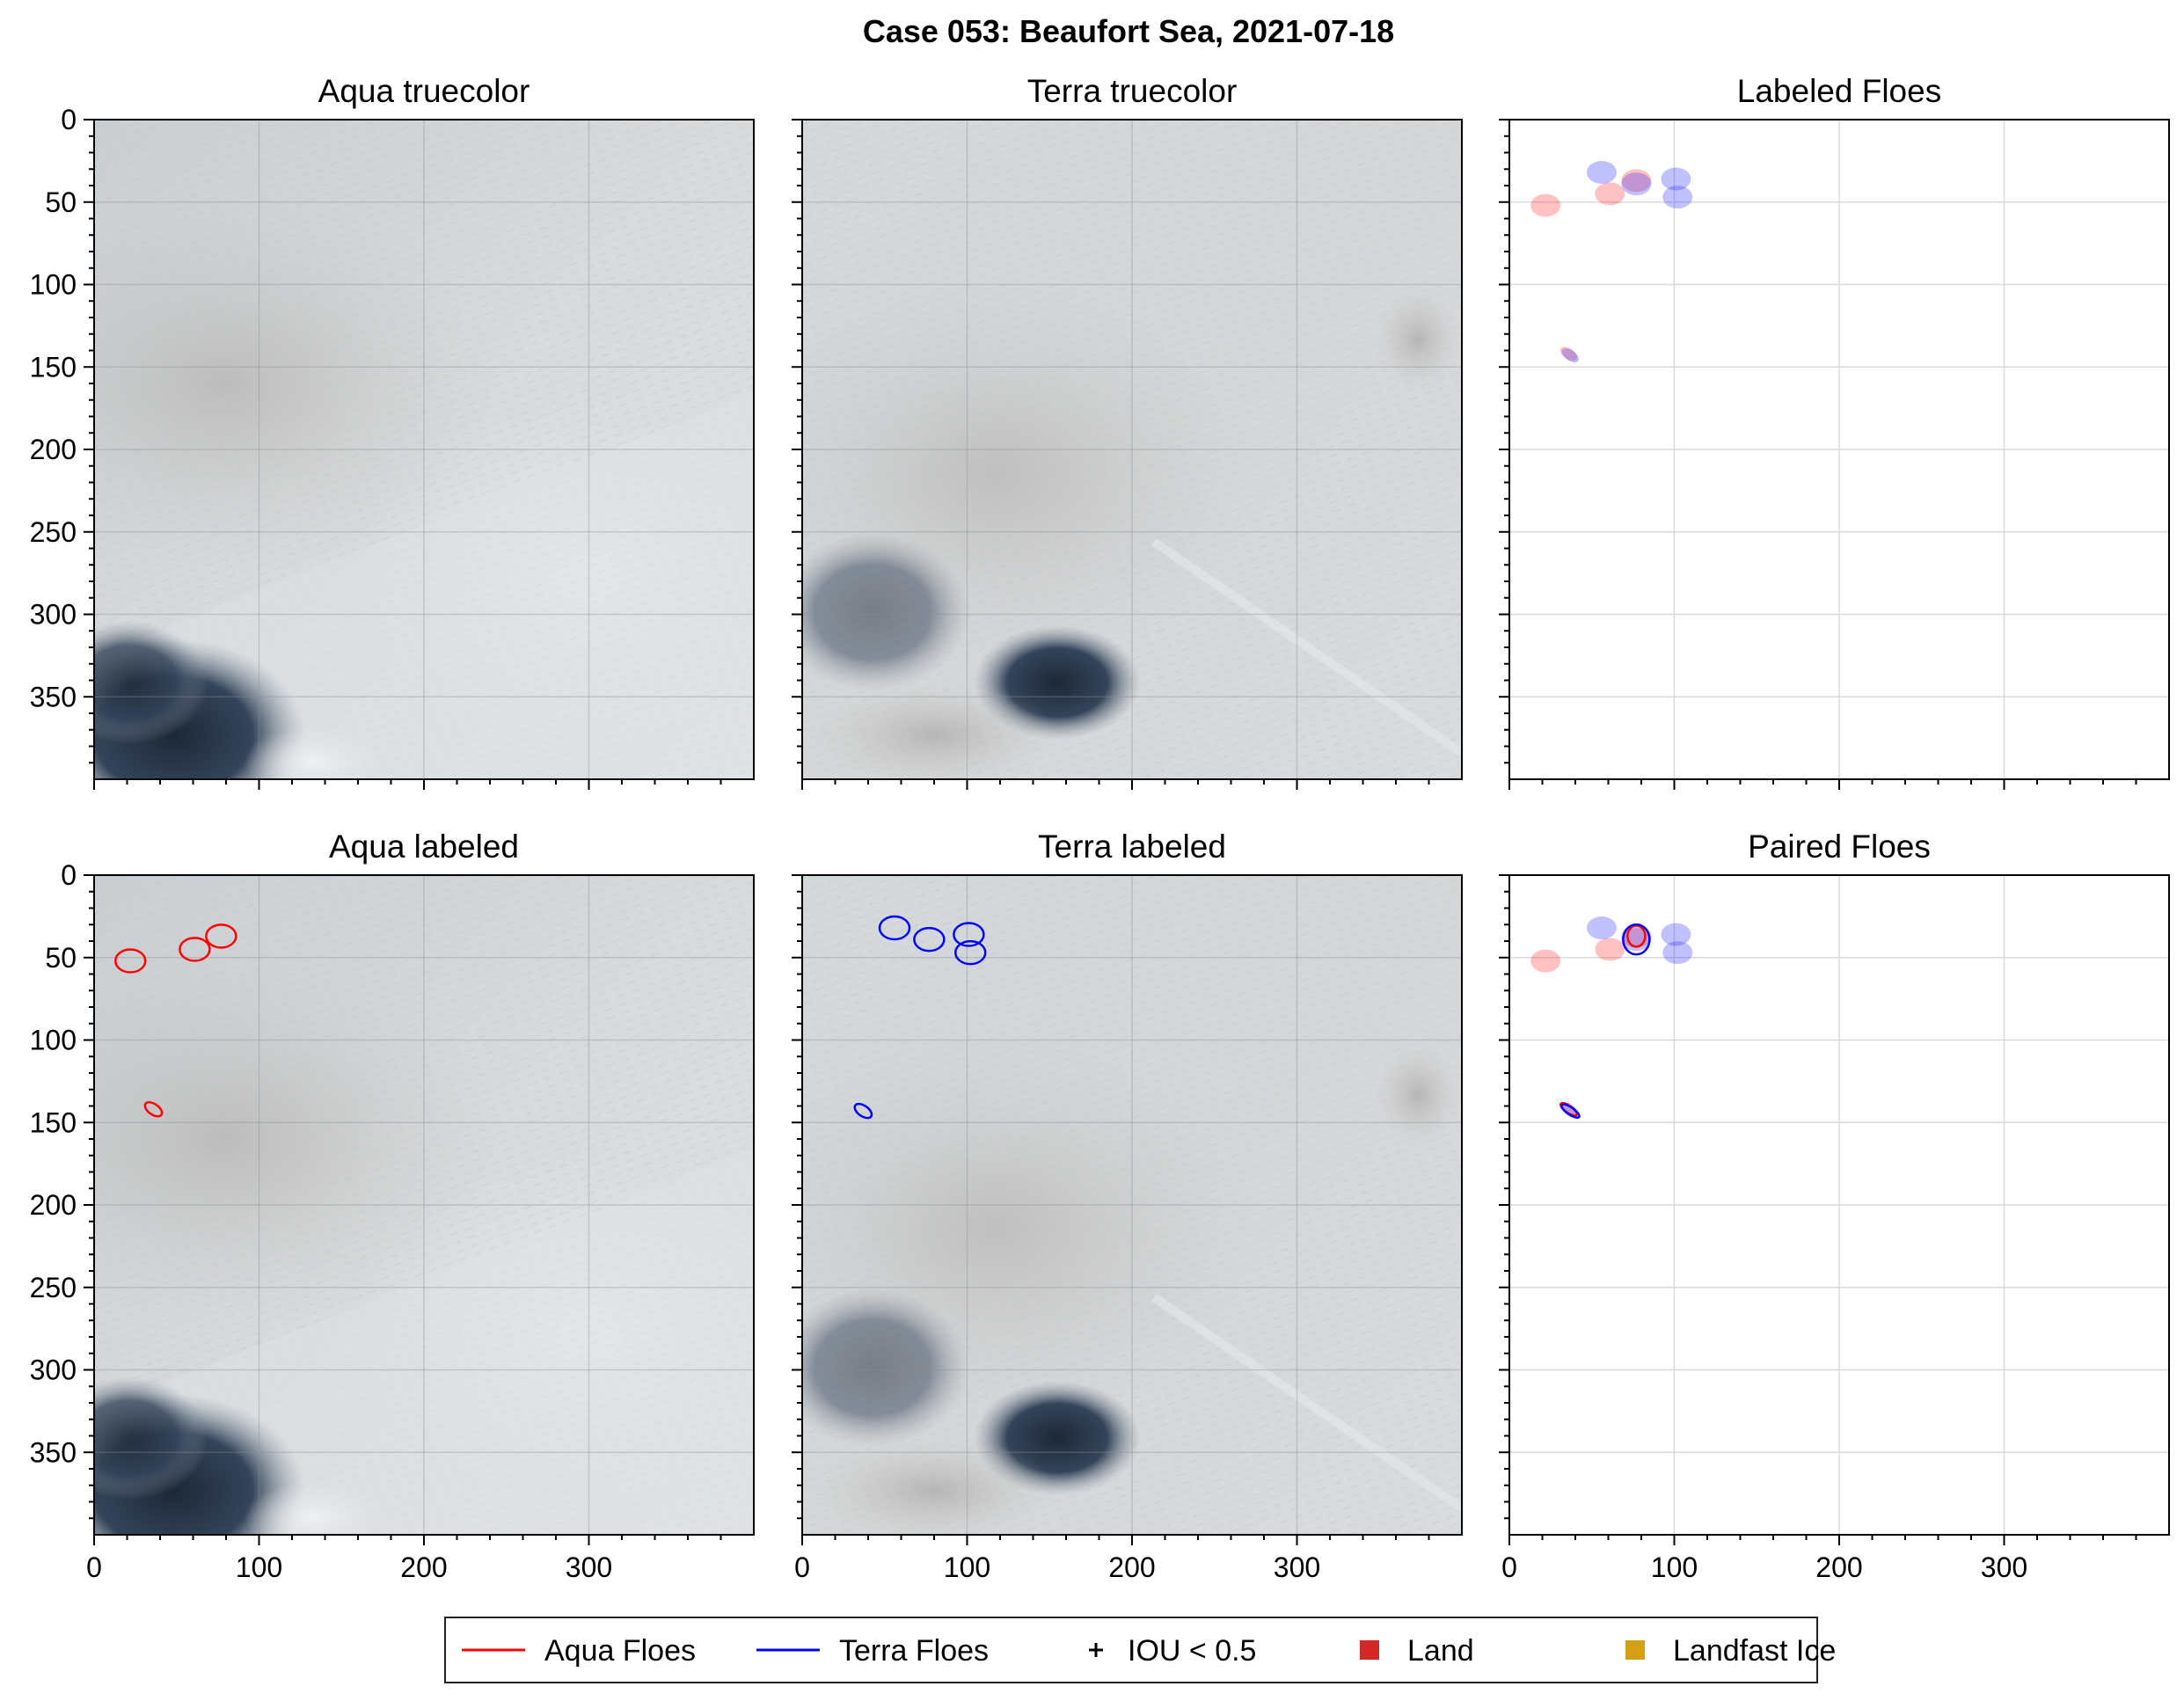 The image size is (2184, 1701). Describe the element at coordinates (1132, 847) in the screenshot. I see `panel-title: Terra labeled` at that location.